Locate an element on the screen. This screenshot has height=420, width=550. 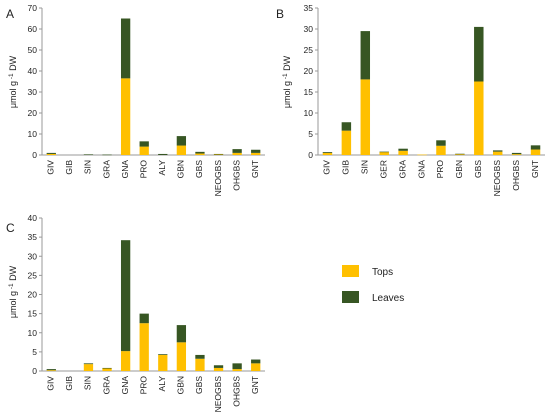
y-tick-label: 25 is located at coordinates (309, 50).